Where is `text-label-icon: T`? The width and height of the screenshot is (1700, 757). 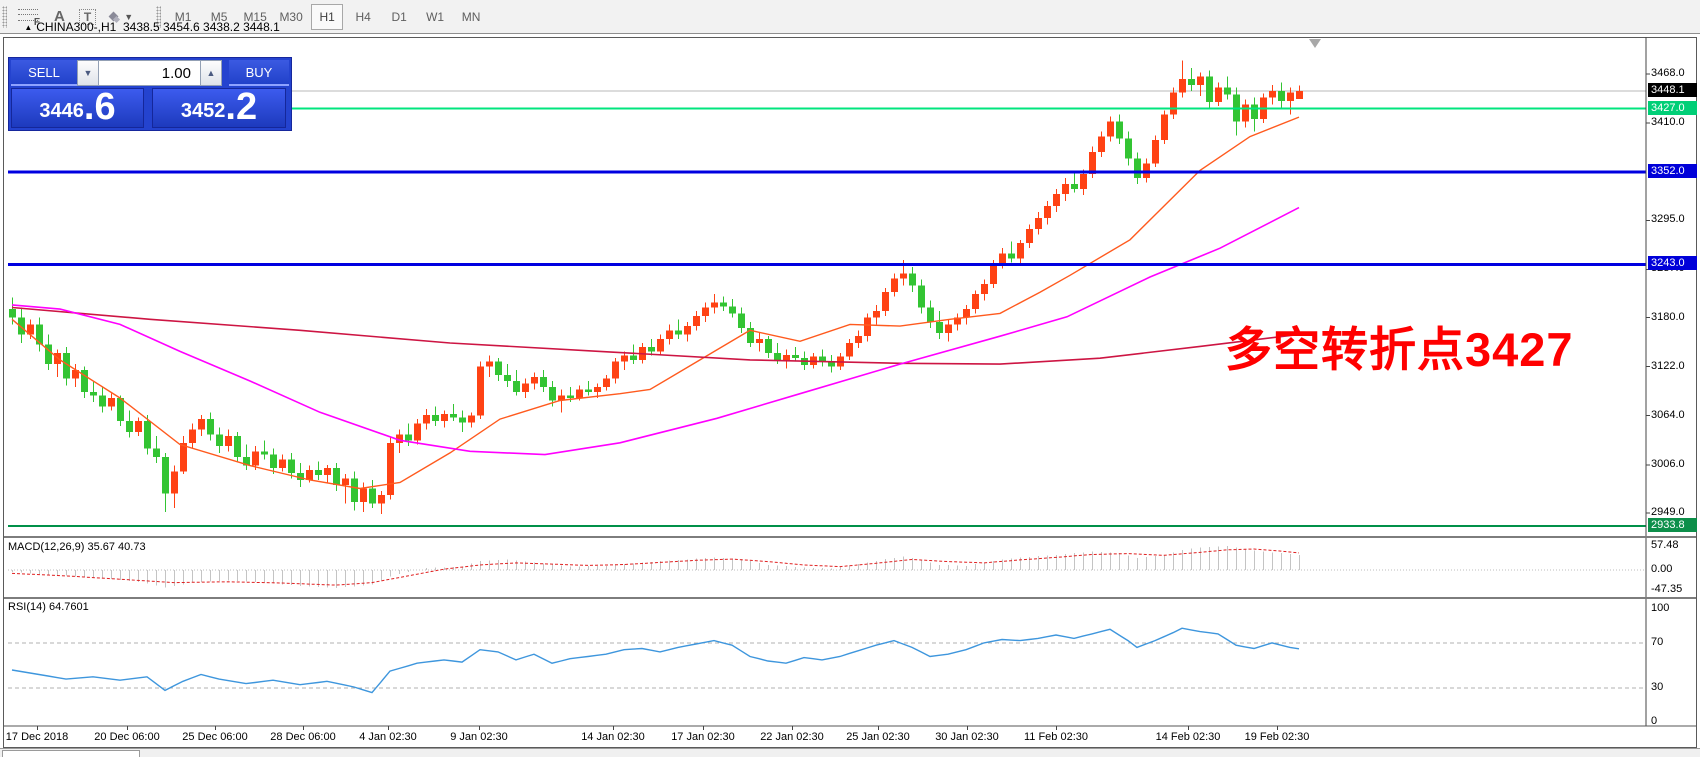
text-label-icon: T is located at coordinates (87, 17).